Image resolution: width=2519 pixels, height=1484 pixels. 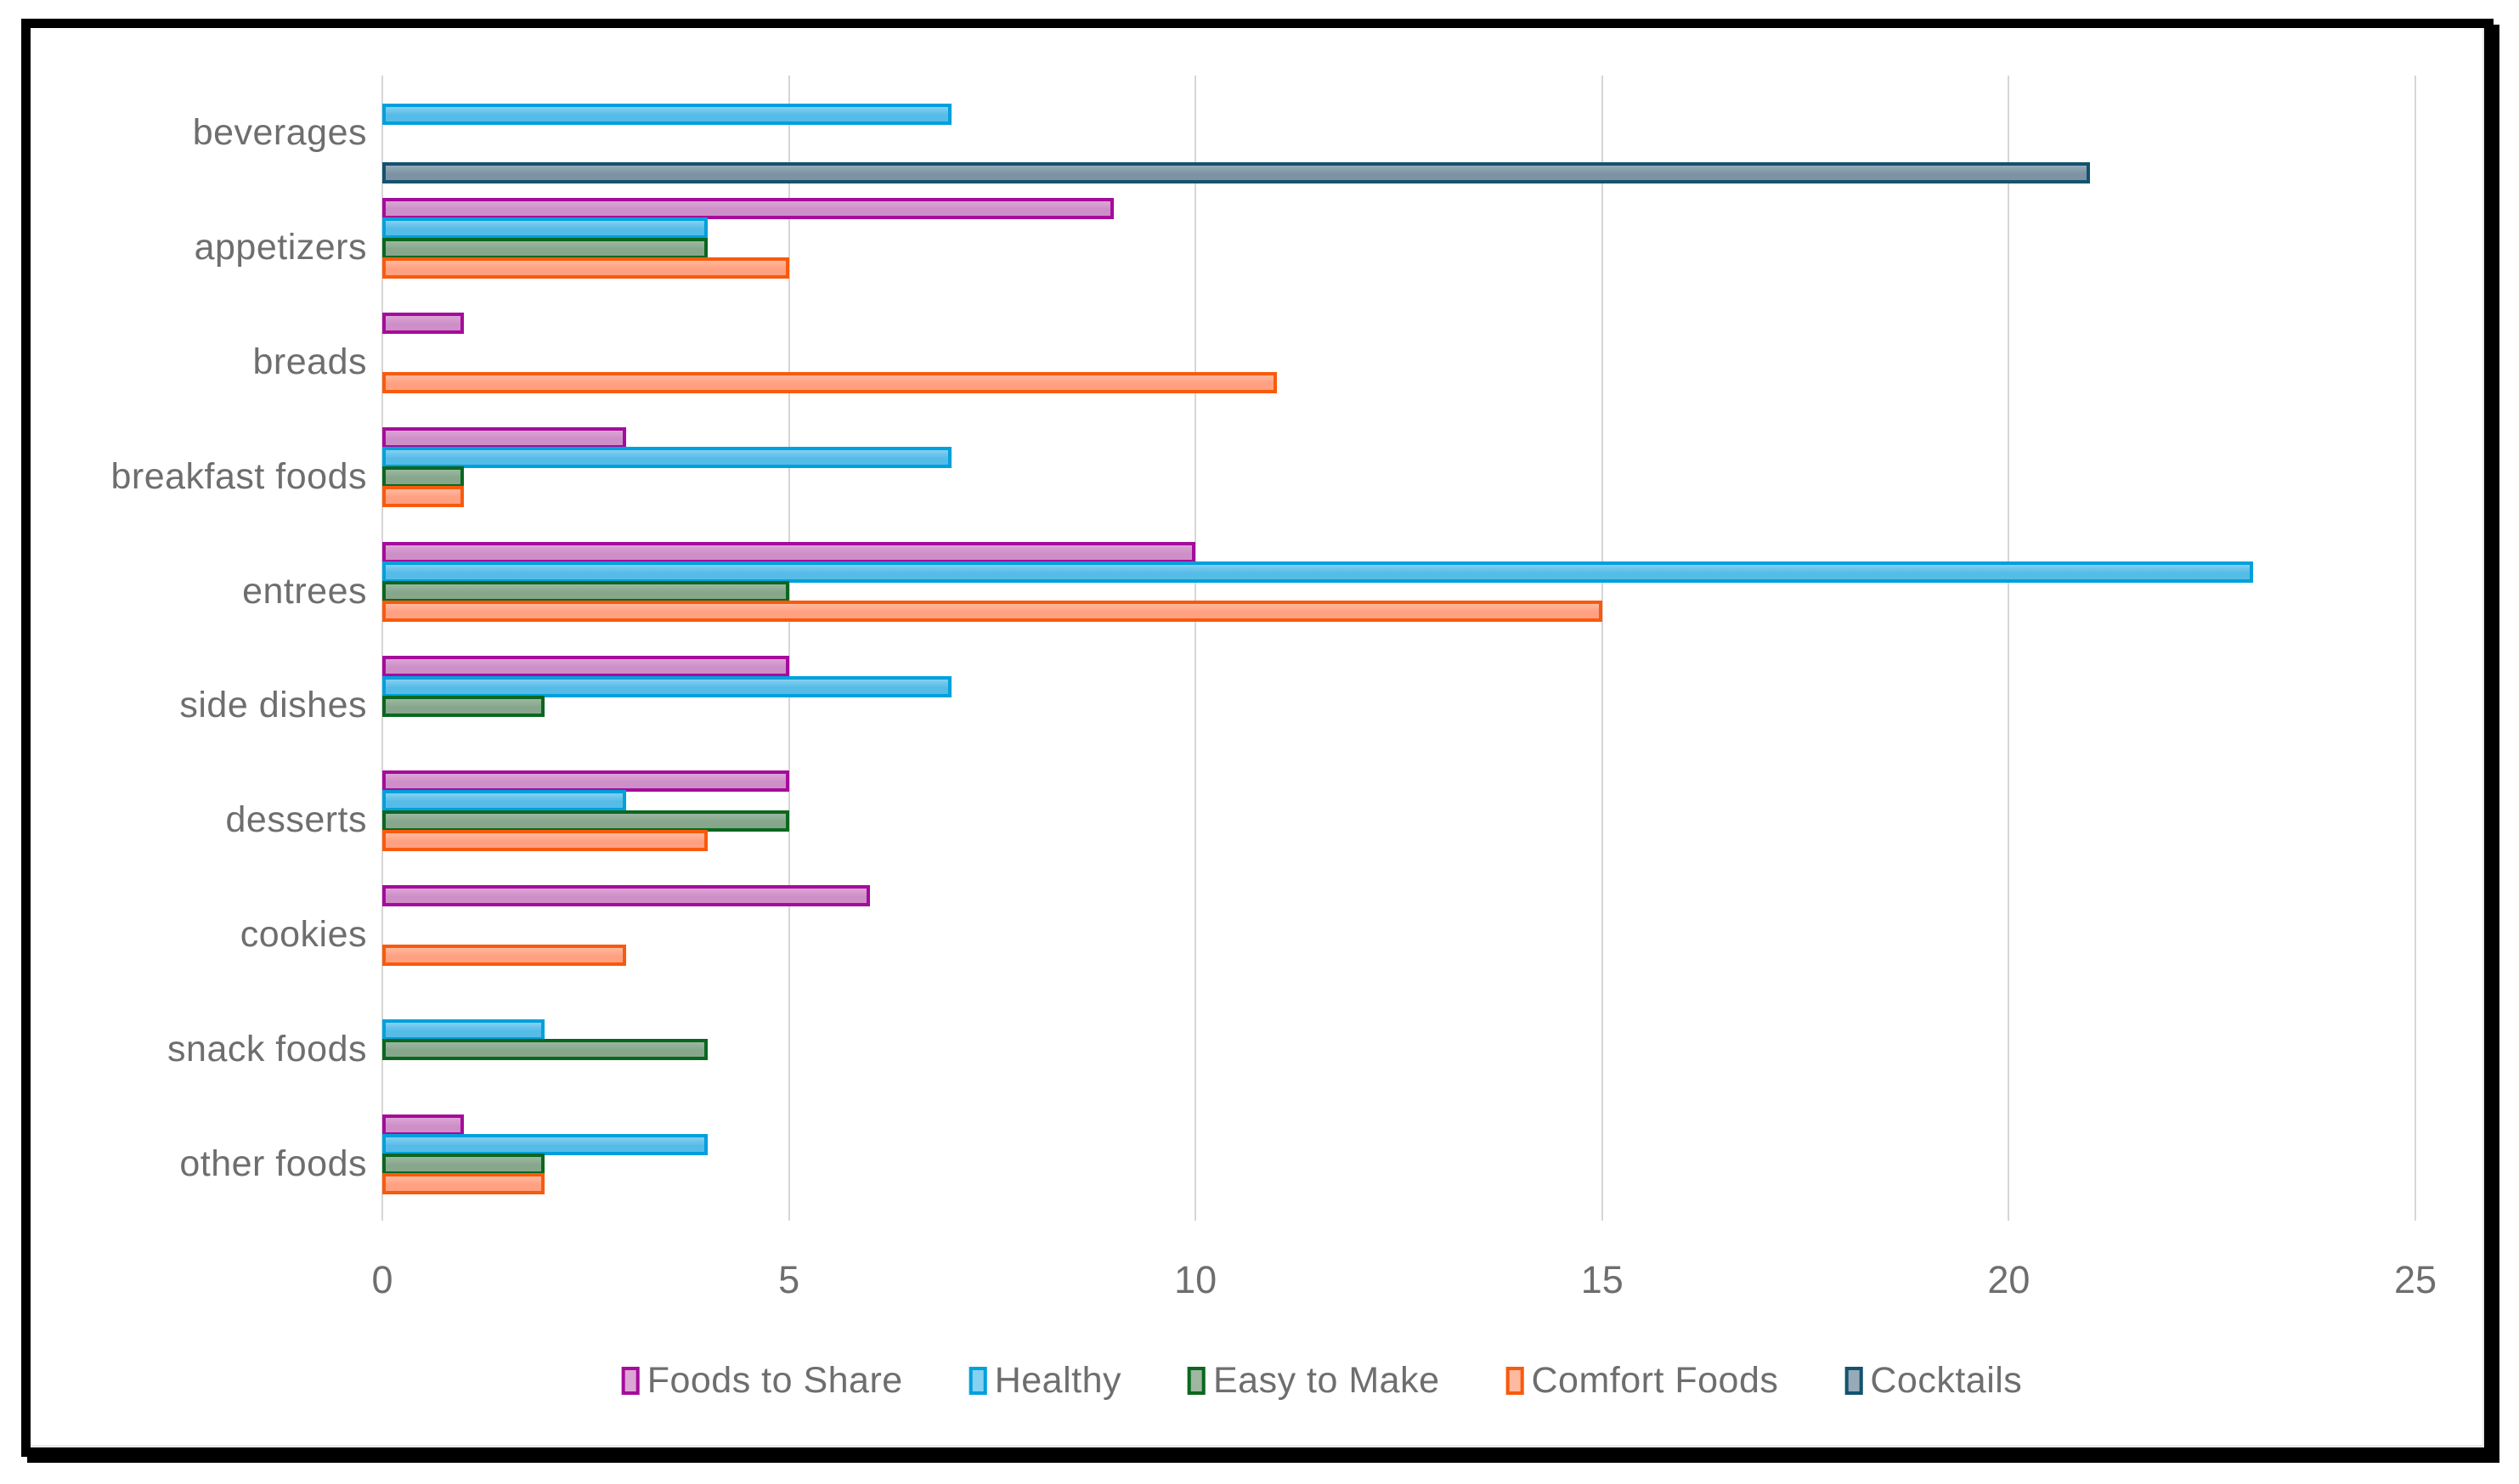 What do you see at coordinates (545, 1144) in the screenshot?
I see `bar-healthy-other-foods` at bounding box center [545, 1144].